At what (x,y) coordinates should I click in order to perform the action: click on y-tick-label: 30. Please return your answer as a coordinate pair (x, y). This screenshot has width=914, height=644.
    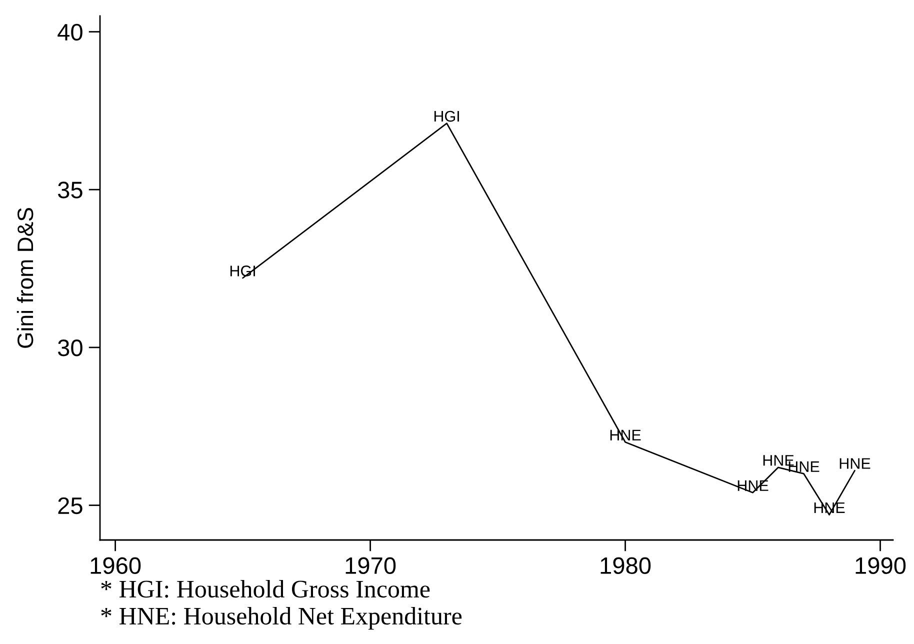
    Looking at the image, I should click on (70, 348).